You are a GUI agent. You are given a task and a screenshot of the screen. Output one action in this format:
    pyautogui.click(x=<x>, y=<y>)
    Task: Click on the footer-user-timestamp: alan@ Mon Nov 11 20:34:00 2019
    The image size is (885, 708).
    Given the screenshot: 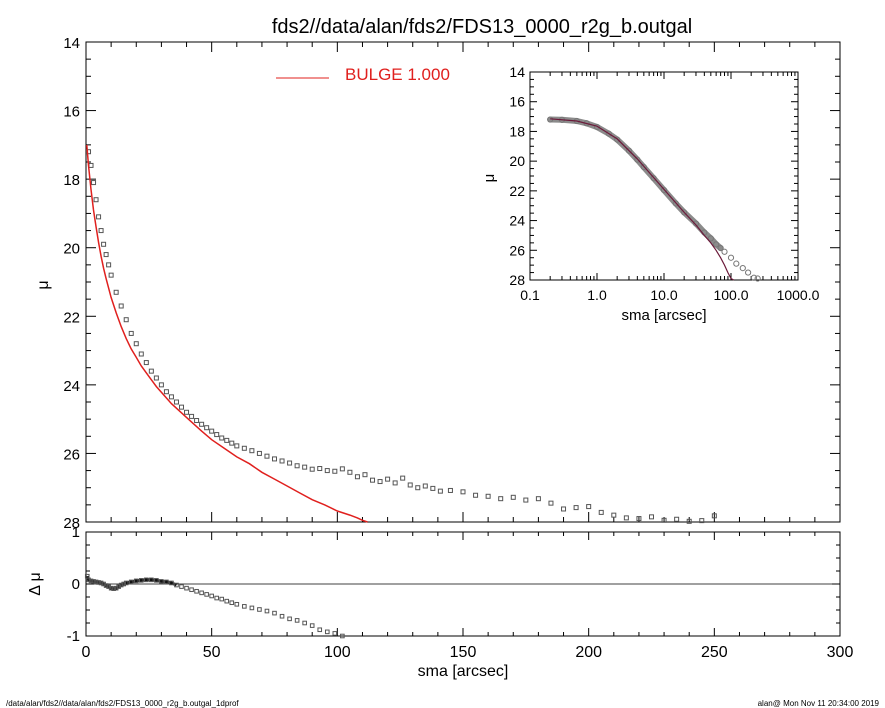 What is the action you would take?
    pyautogui.click(x=818, y=703)
    